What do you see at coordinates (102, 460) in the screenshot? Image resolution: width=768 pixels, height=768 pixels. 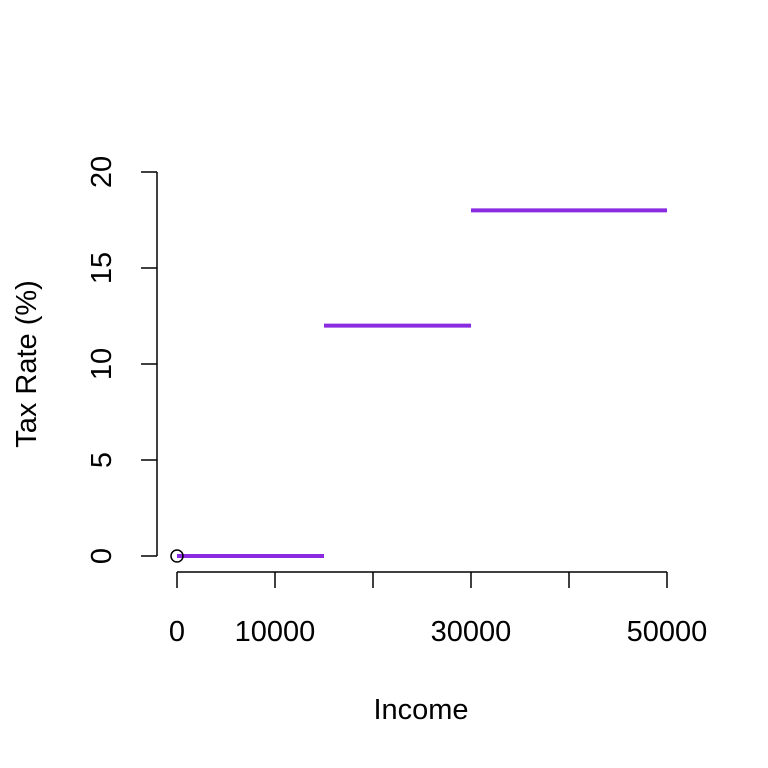 I see `y-tick-label: 5` at bounding box center [102, 460].